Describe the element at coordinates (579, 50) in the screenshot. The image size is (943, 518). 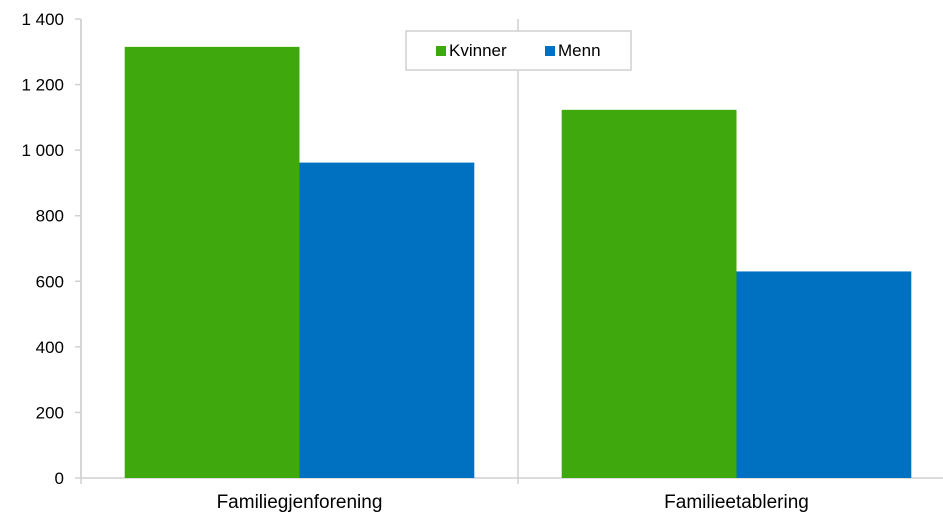
I see `legend-label-menn: Menn` at that location.